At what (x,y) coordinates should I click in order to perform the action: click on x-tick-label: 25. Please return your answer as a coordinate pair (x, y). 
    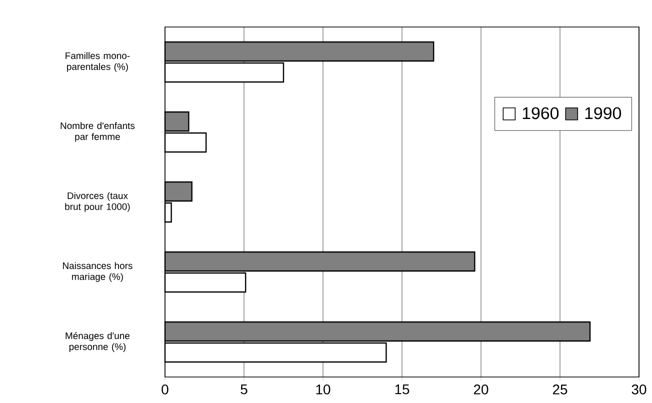
    Looking at the image, I should click on (560, 389).